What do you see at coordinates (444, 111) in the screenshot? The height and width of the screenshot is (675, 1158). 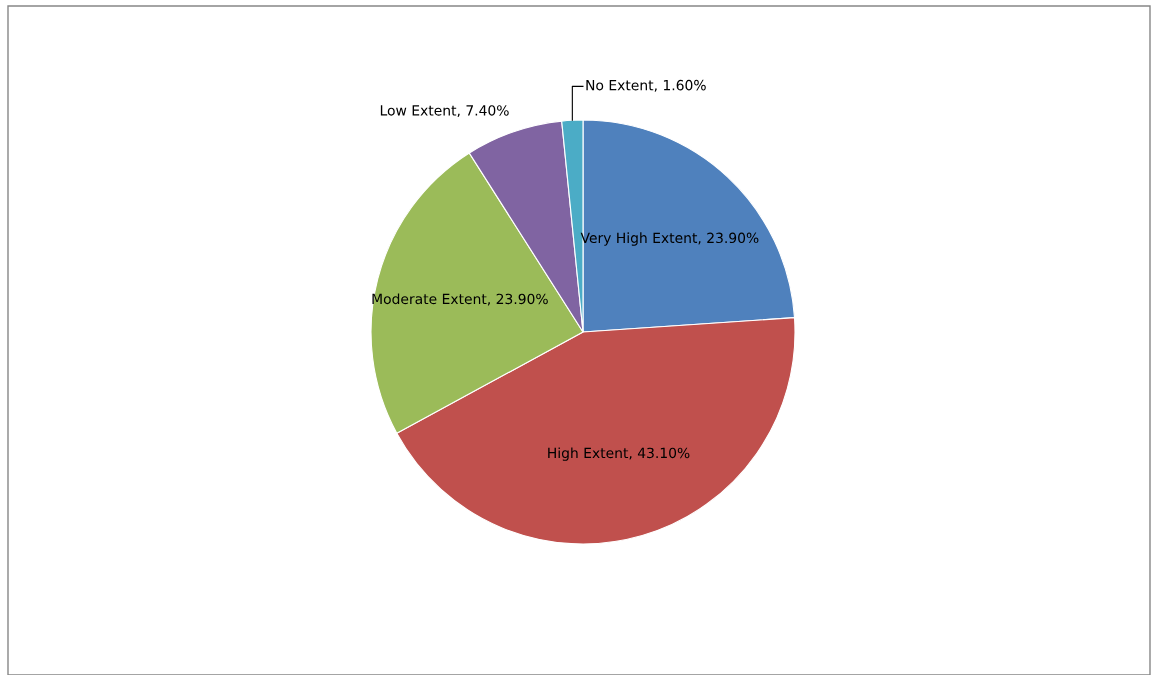 I see `slice-label: Low Extent, 7.40%` at bounding box center [444, 111].